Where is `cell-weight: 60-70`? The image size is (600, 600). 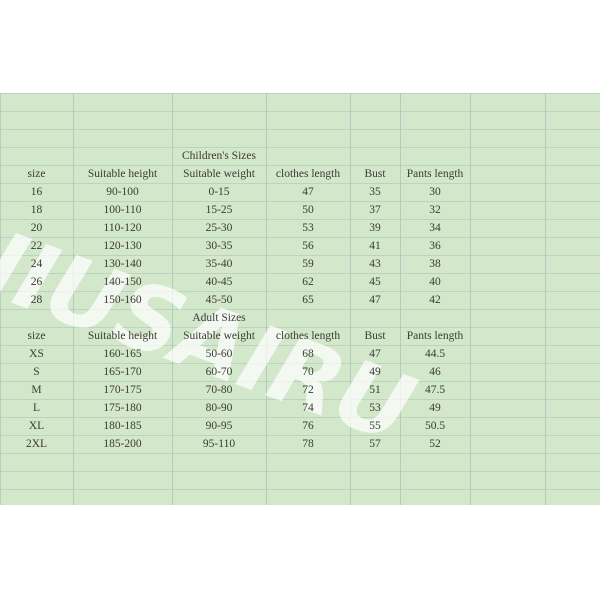
cell-weight: 60-70 is located at coordinates (219, 372).